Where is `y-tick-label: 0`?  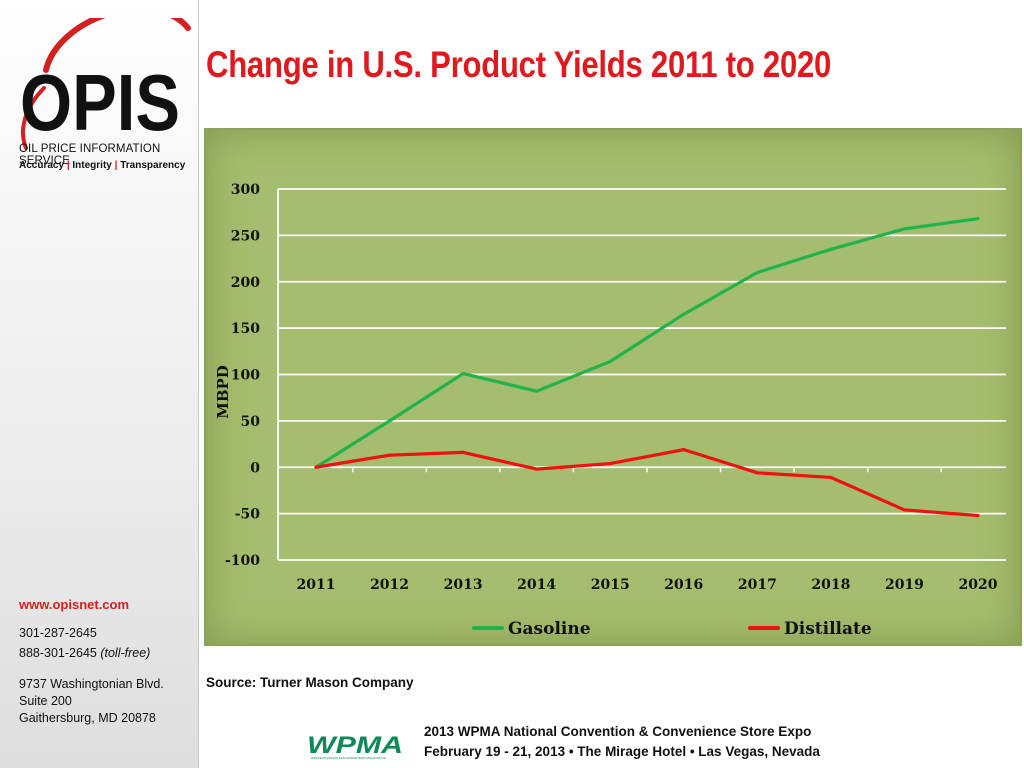 y-tick-label: 0 is located at coordinates (255, 468).